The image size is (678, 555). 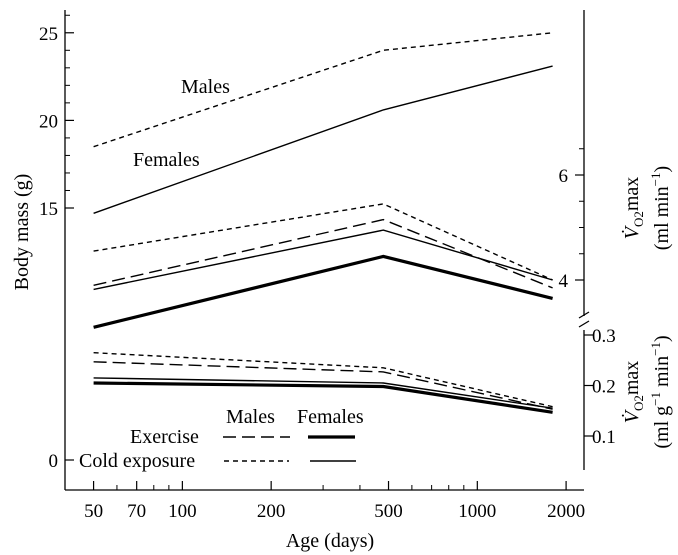 I want to click on x-tick-label-50: 50, so click(x=93, y=511).